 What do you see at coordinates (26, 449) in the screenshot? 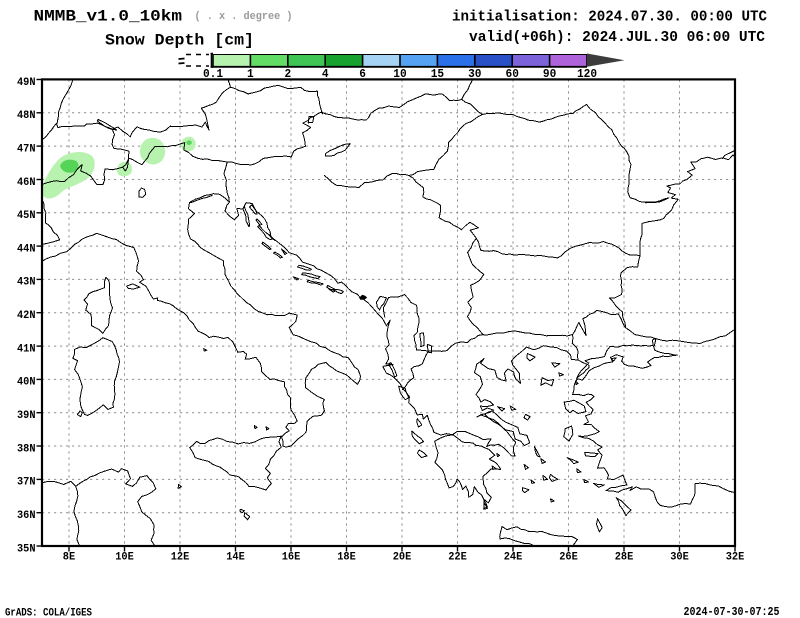
I see `svg-text: 38N` at bounding box center [26, 449].